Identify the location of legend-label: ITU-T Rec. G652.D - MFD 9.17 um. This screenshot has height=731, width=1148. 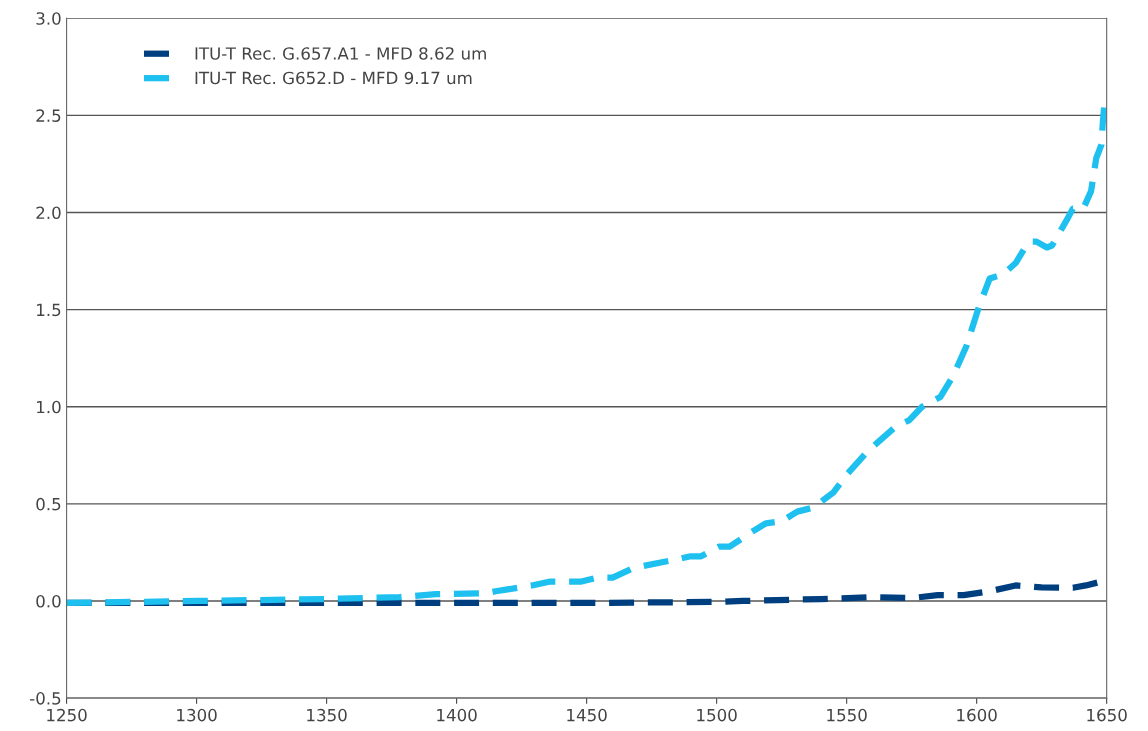
(333, 78).